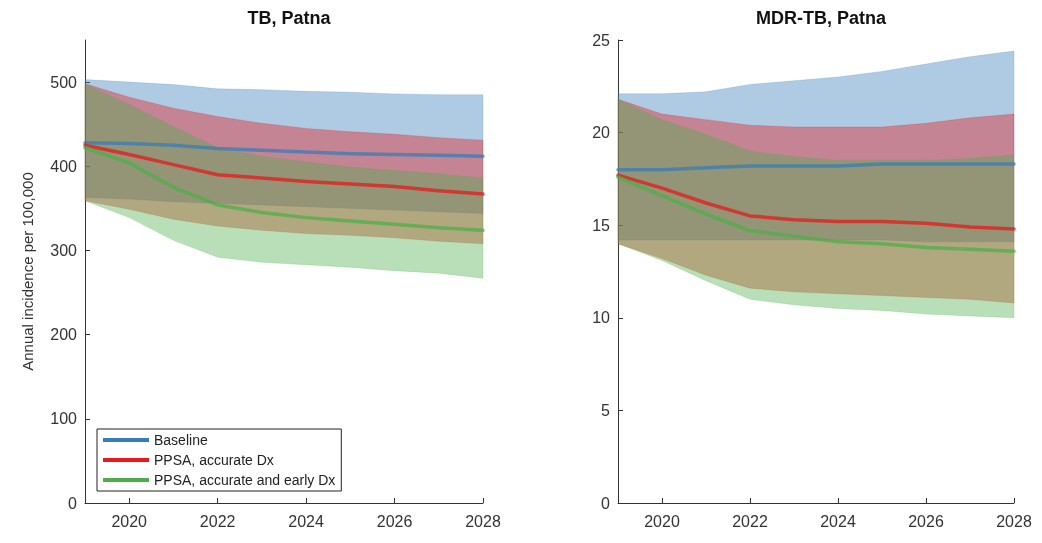  Describe the element at coordinates (821, 18) in the screenshot. I see `chart-title: MDR-TB, Patna` at that location.